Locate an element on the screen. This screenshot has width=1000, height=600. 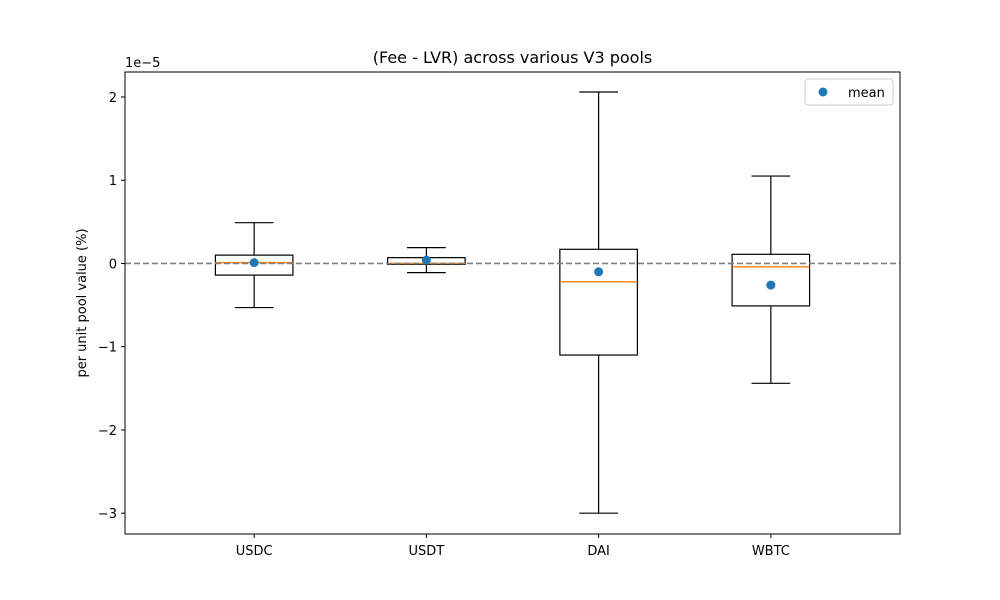
legend-box is located at coordinates (849, 92).